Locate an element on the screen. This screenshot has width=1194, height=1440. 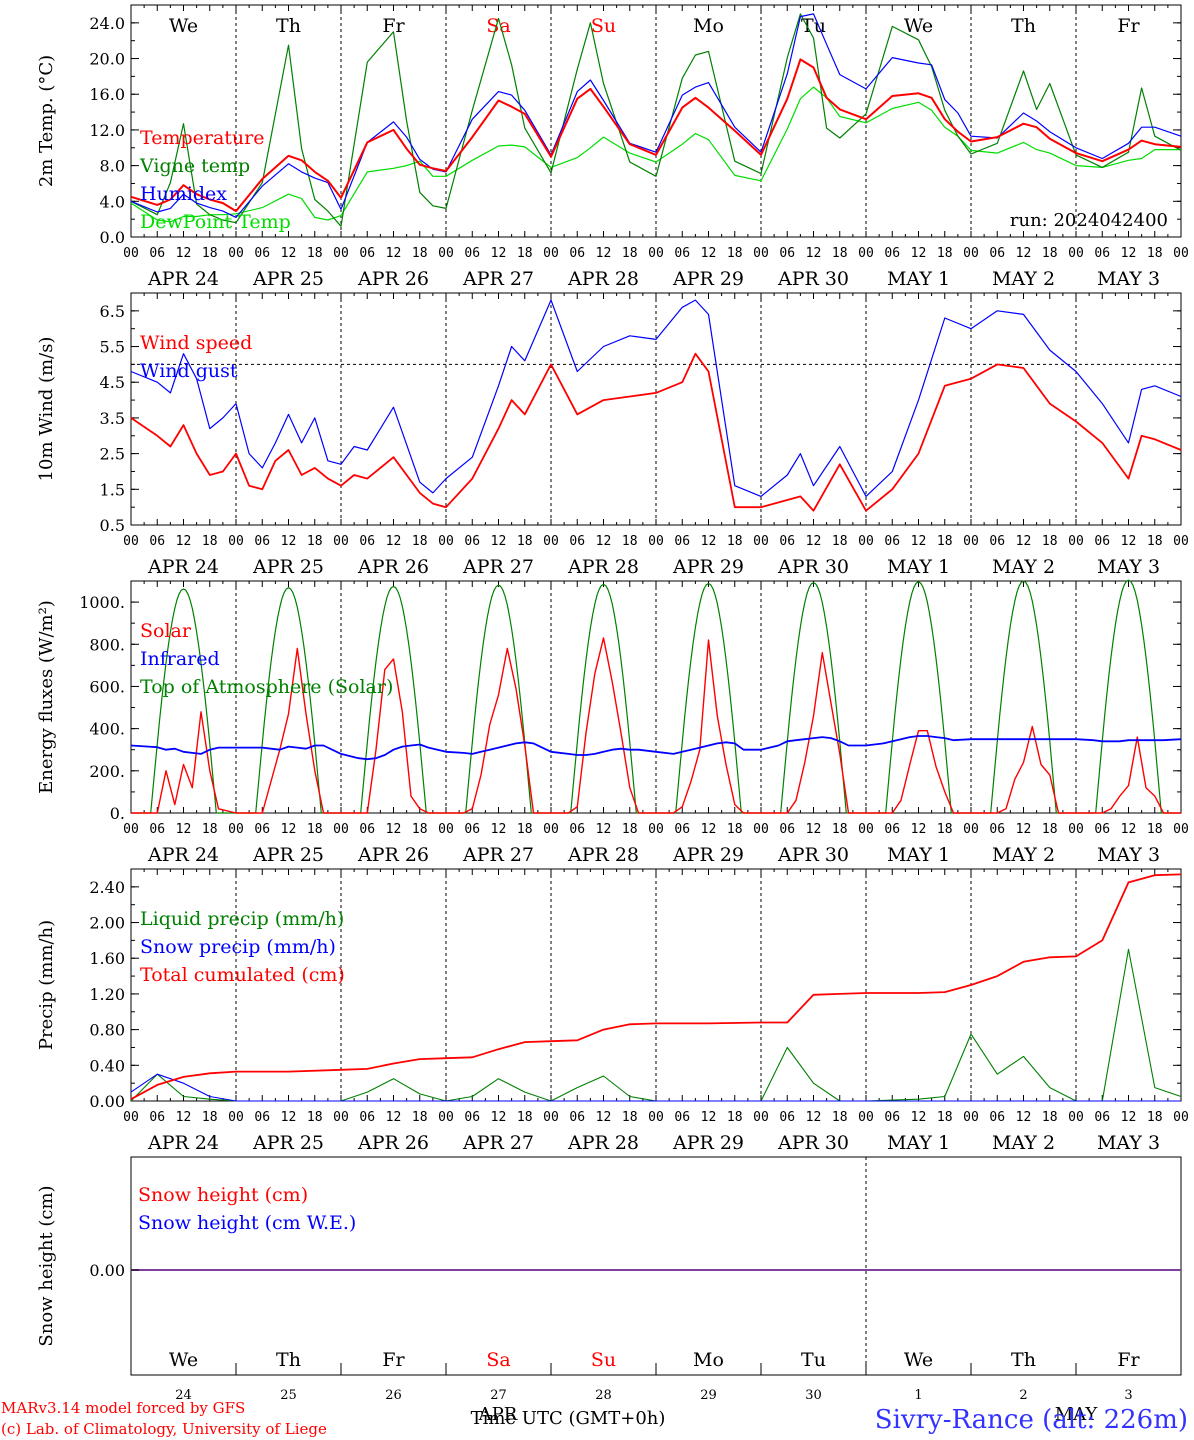
day-number: 29 is located at coordinates (708, 1395).